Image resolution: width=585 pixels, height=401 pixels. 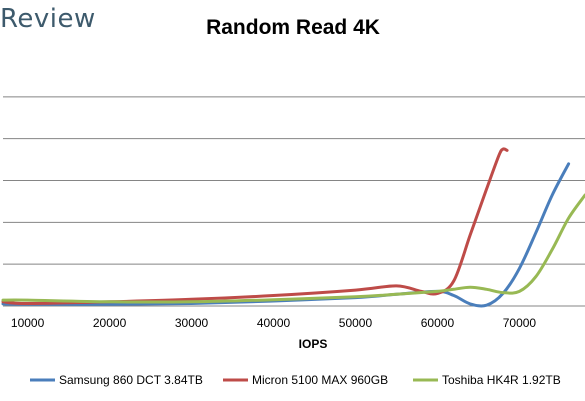 What do you see at coordinates (131, 380) in the screenshot?
I see `legend-label-1: Samsung 860 DCT 3.84TB` at bounding box center [131, 380].